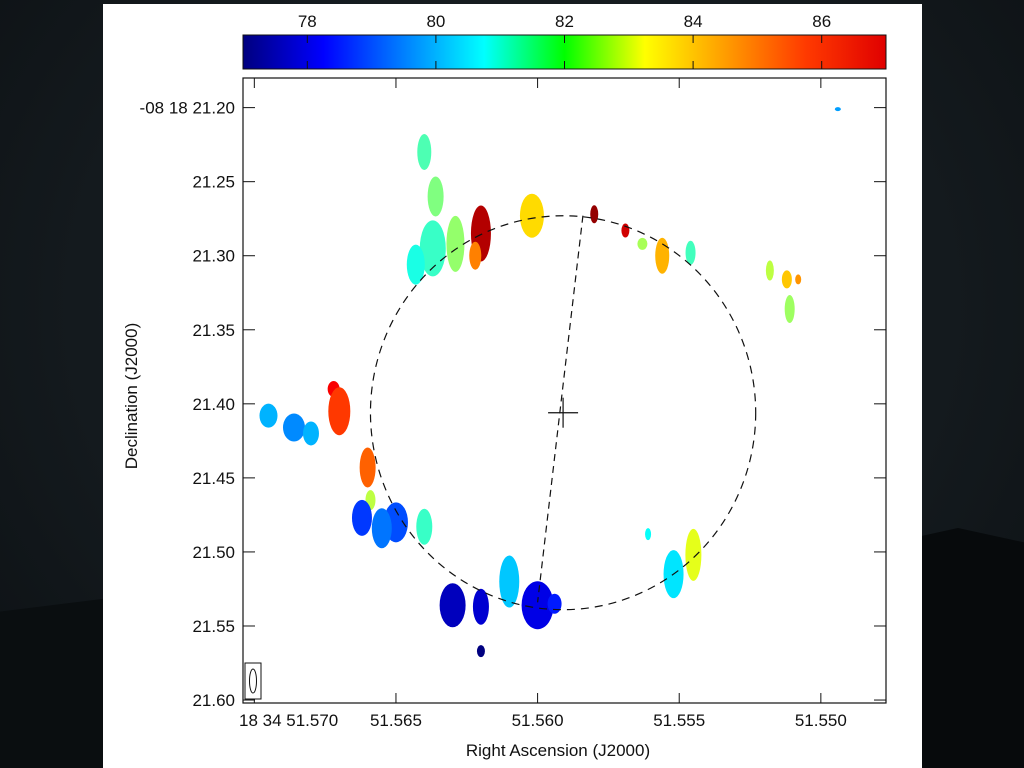 The width and height of the screenshot is (1024, 768). Describe the element at coordinates (693, 21) in the screenshot. I see `colorbar-tick-label: 84` at that location.